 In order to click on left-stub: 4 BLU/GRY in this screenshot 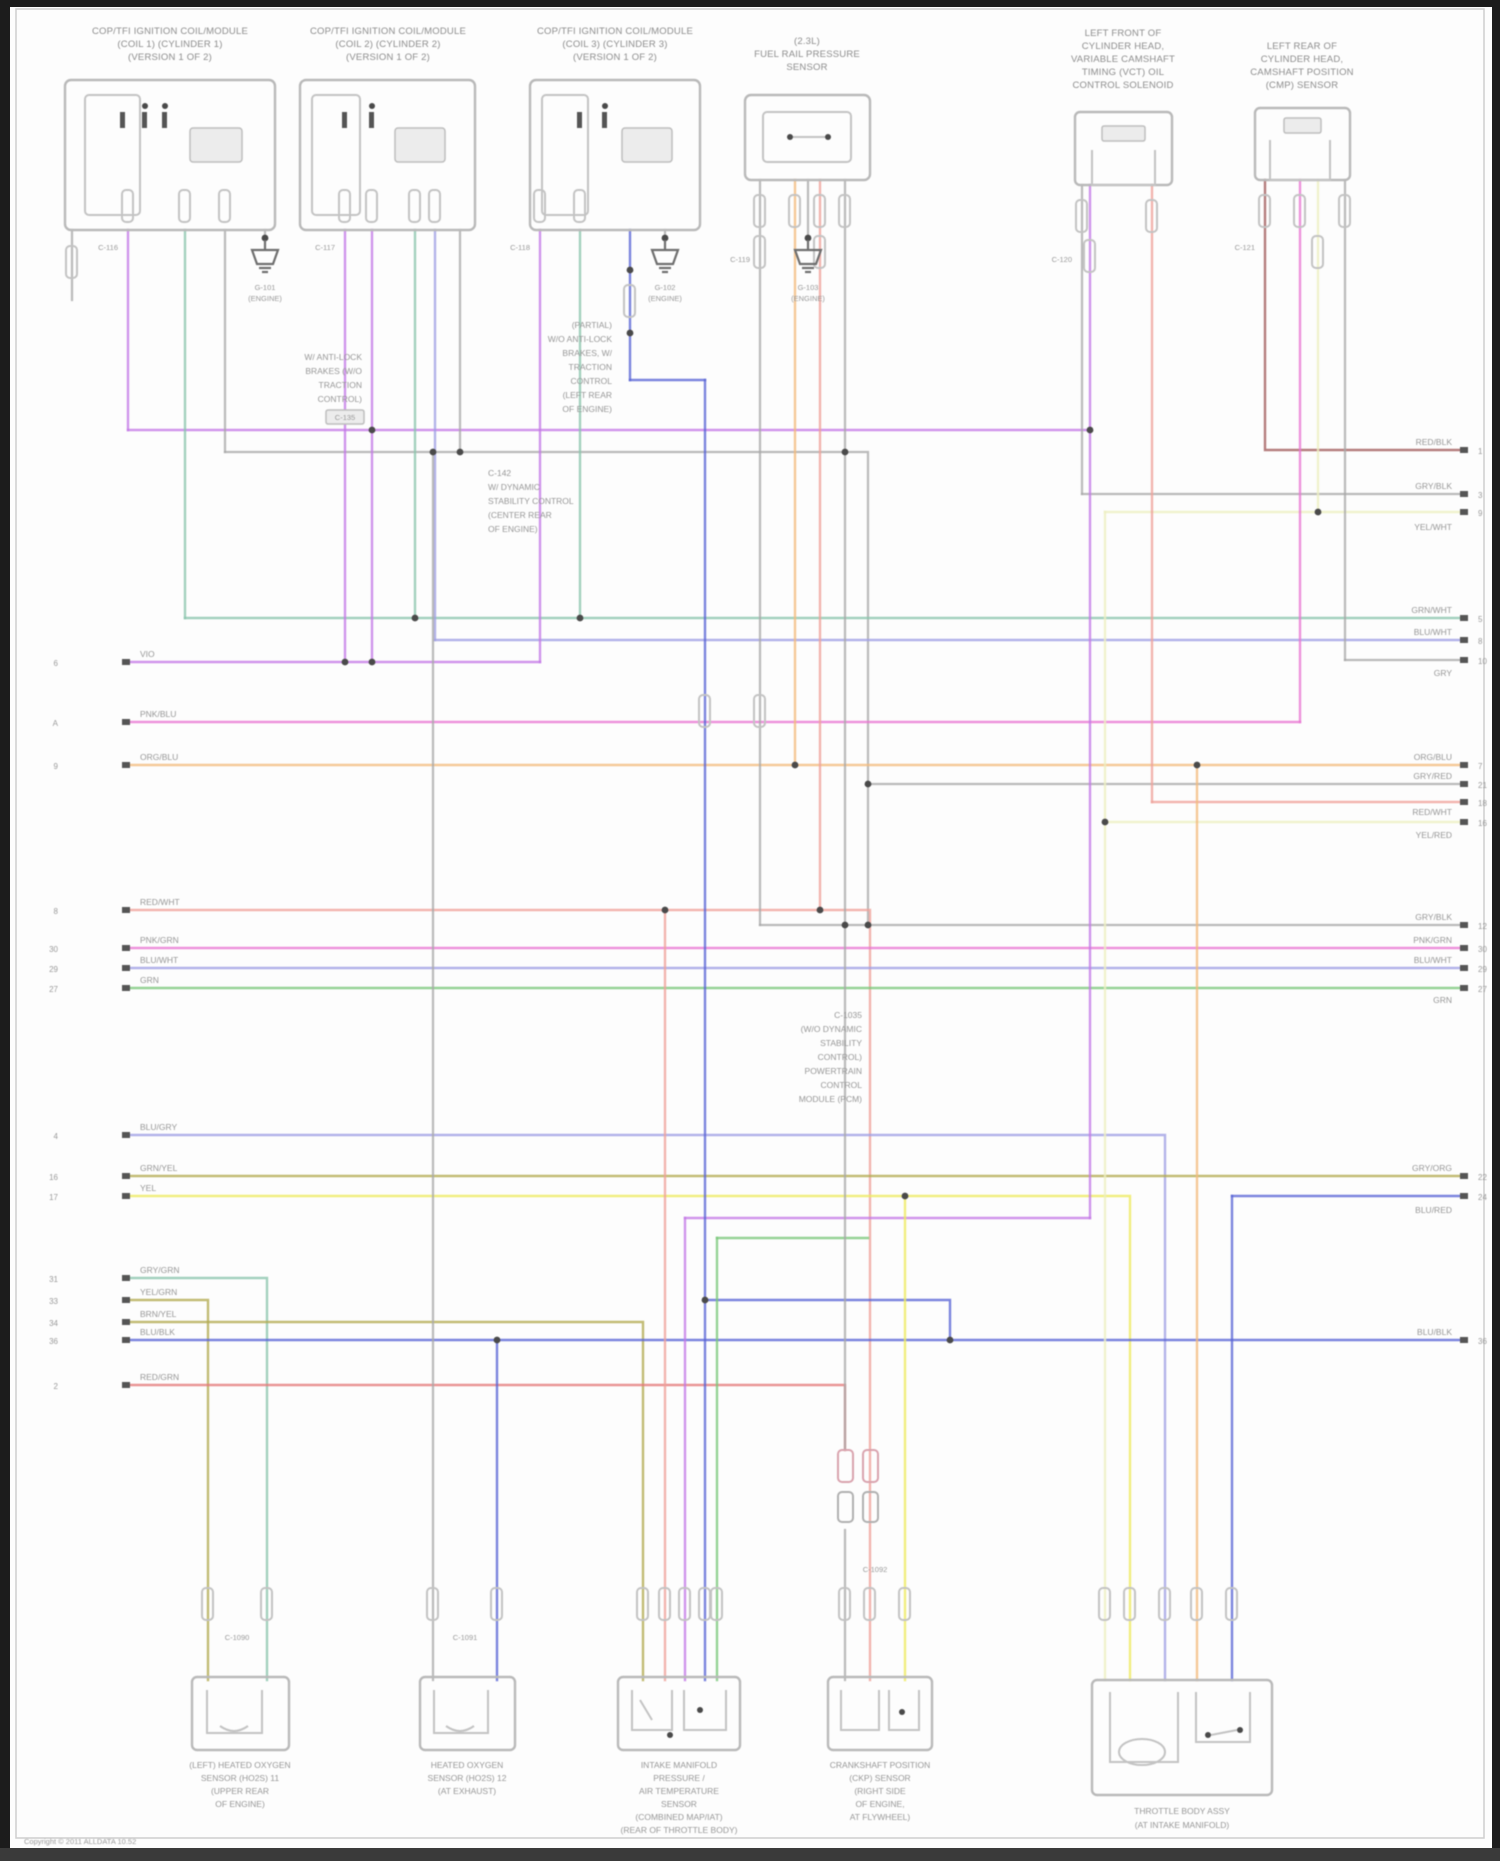, I will do `click(116, 1131)`.